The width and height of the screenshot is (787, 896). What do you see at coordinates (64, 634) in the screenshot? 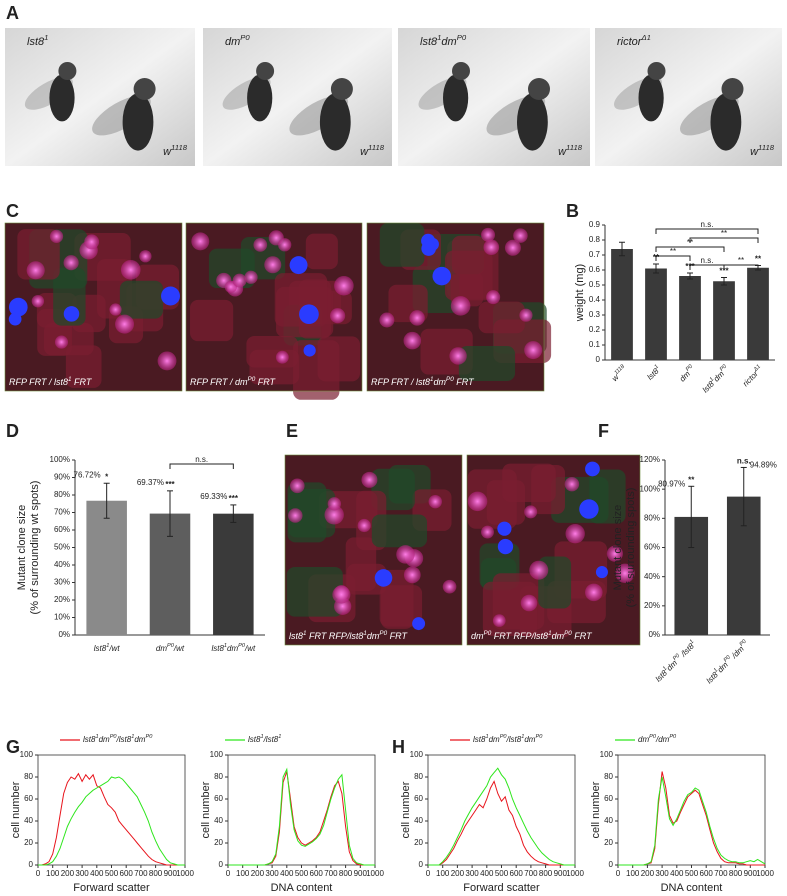
I see `y-tick-label: 0%` at bounding box center [64, 634].